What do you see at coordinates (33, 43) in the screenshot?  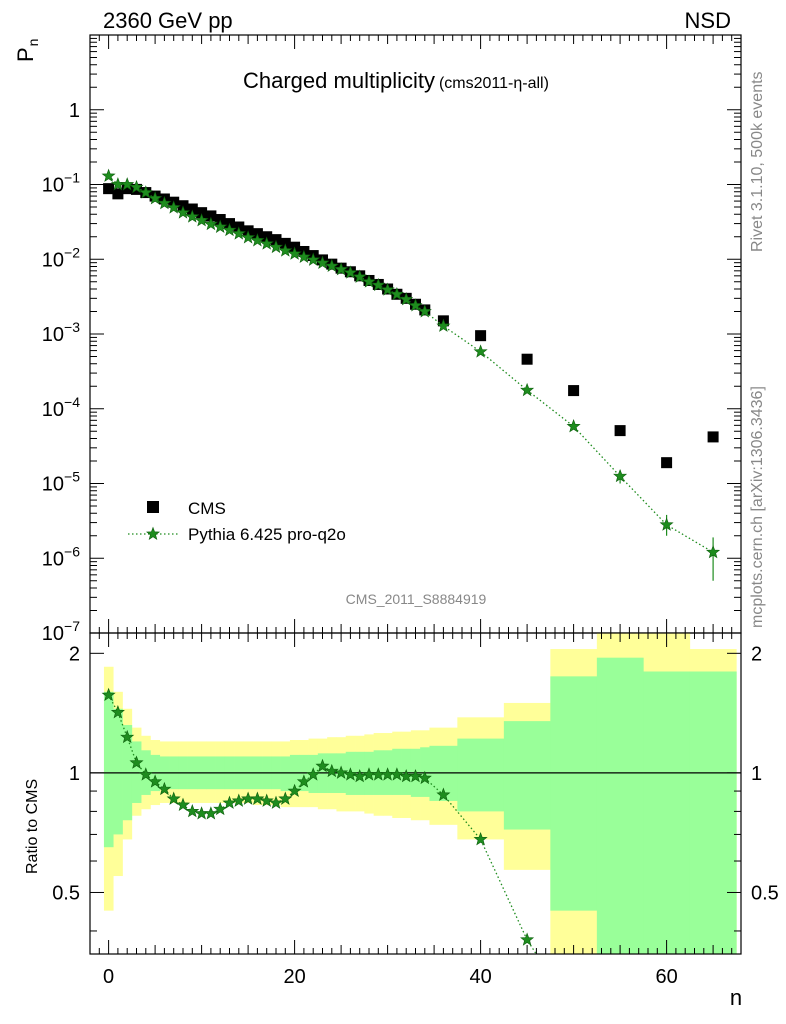 I see `main-ylabel-sub: n` at bounding box center [33, 43].